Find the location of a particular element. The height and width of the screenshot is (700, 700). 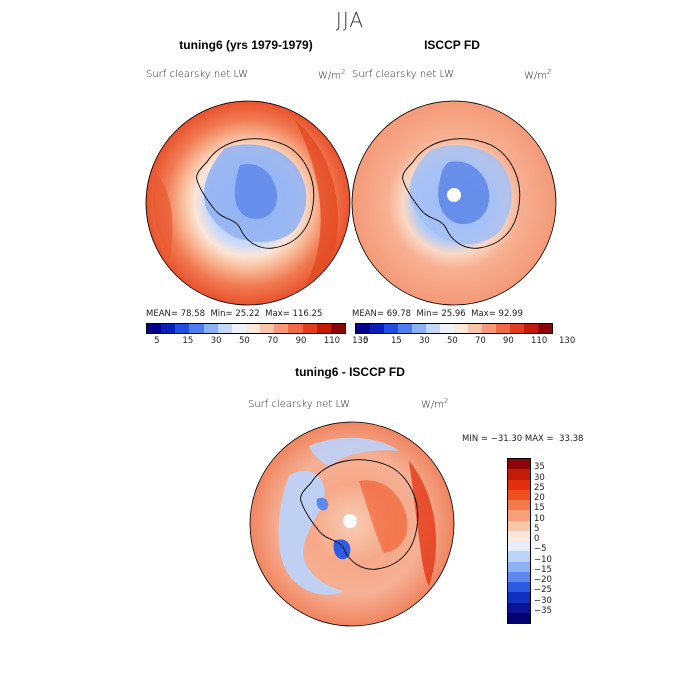

diff-min-max: MIN = −31.30 MAX = 33.38 is located at coordinates (523, 439).